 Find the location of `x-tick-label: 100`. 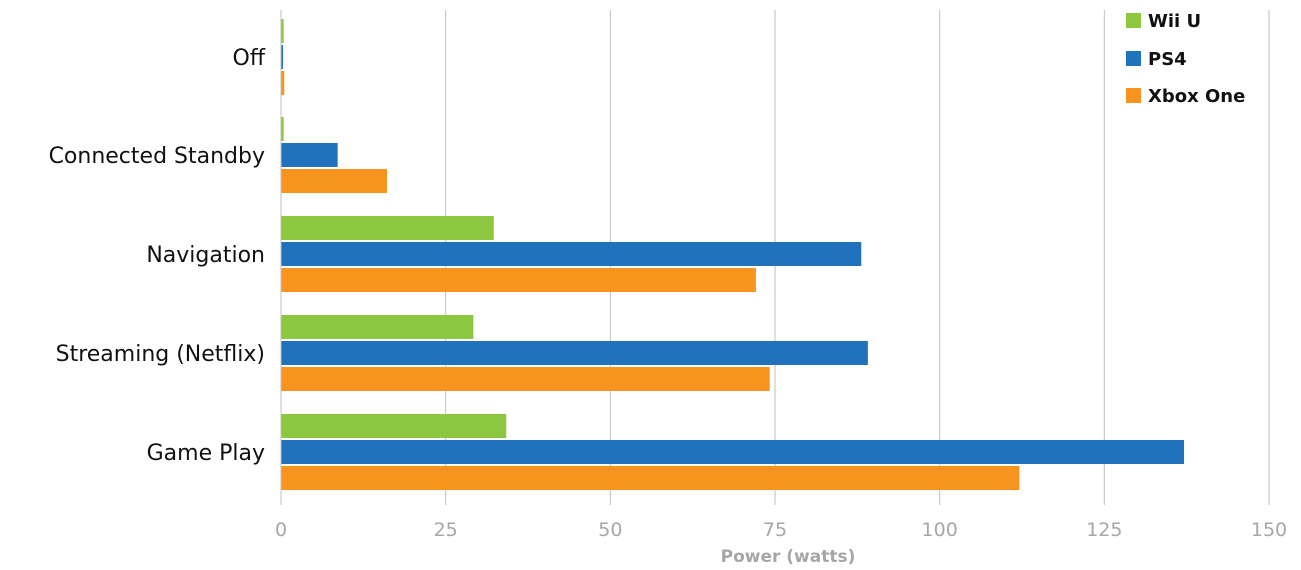

x-tick-label: 100 is located at coordinates (940, 530).